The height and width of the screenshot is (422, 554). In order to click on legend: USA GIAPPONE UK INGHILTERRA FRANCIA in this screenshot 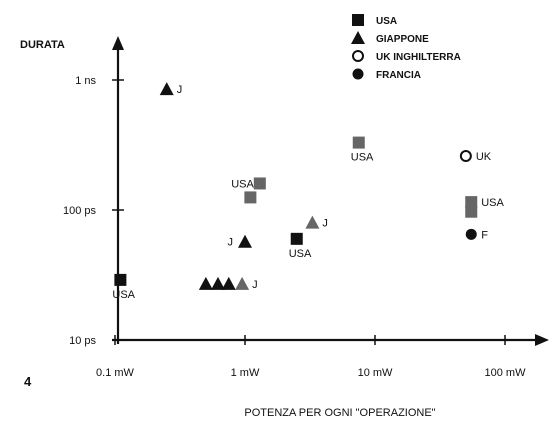, I will do `click(406, 47)`.